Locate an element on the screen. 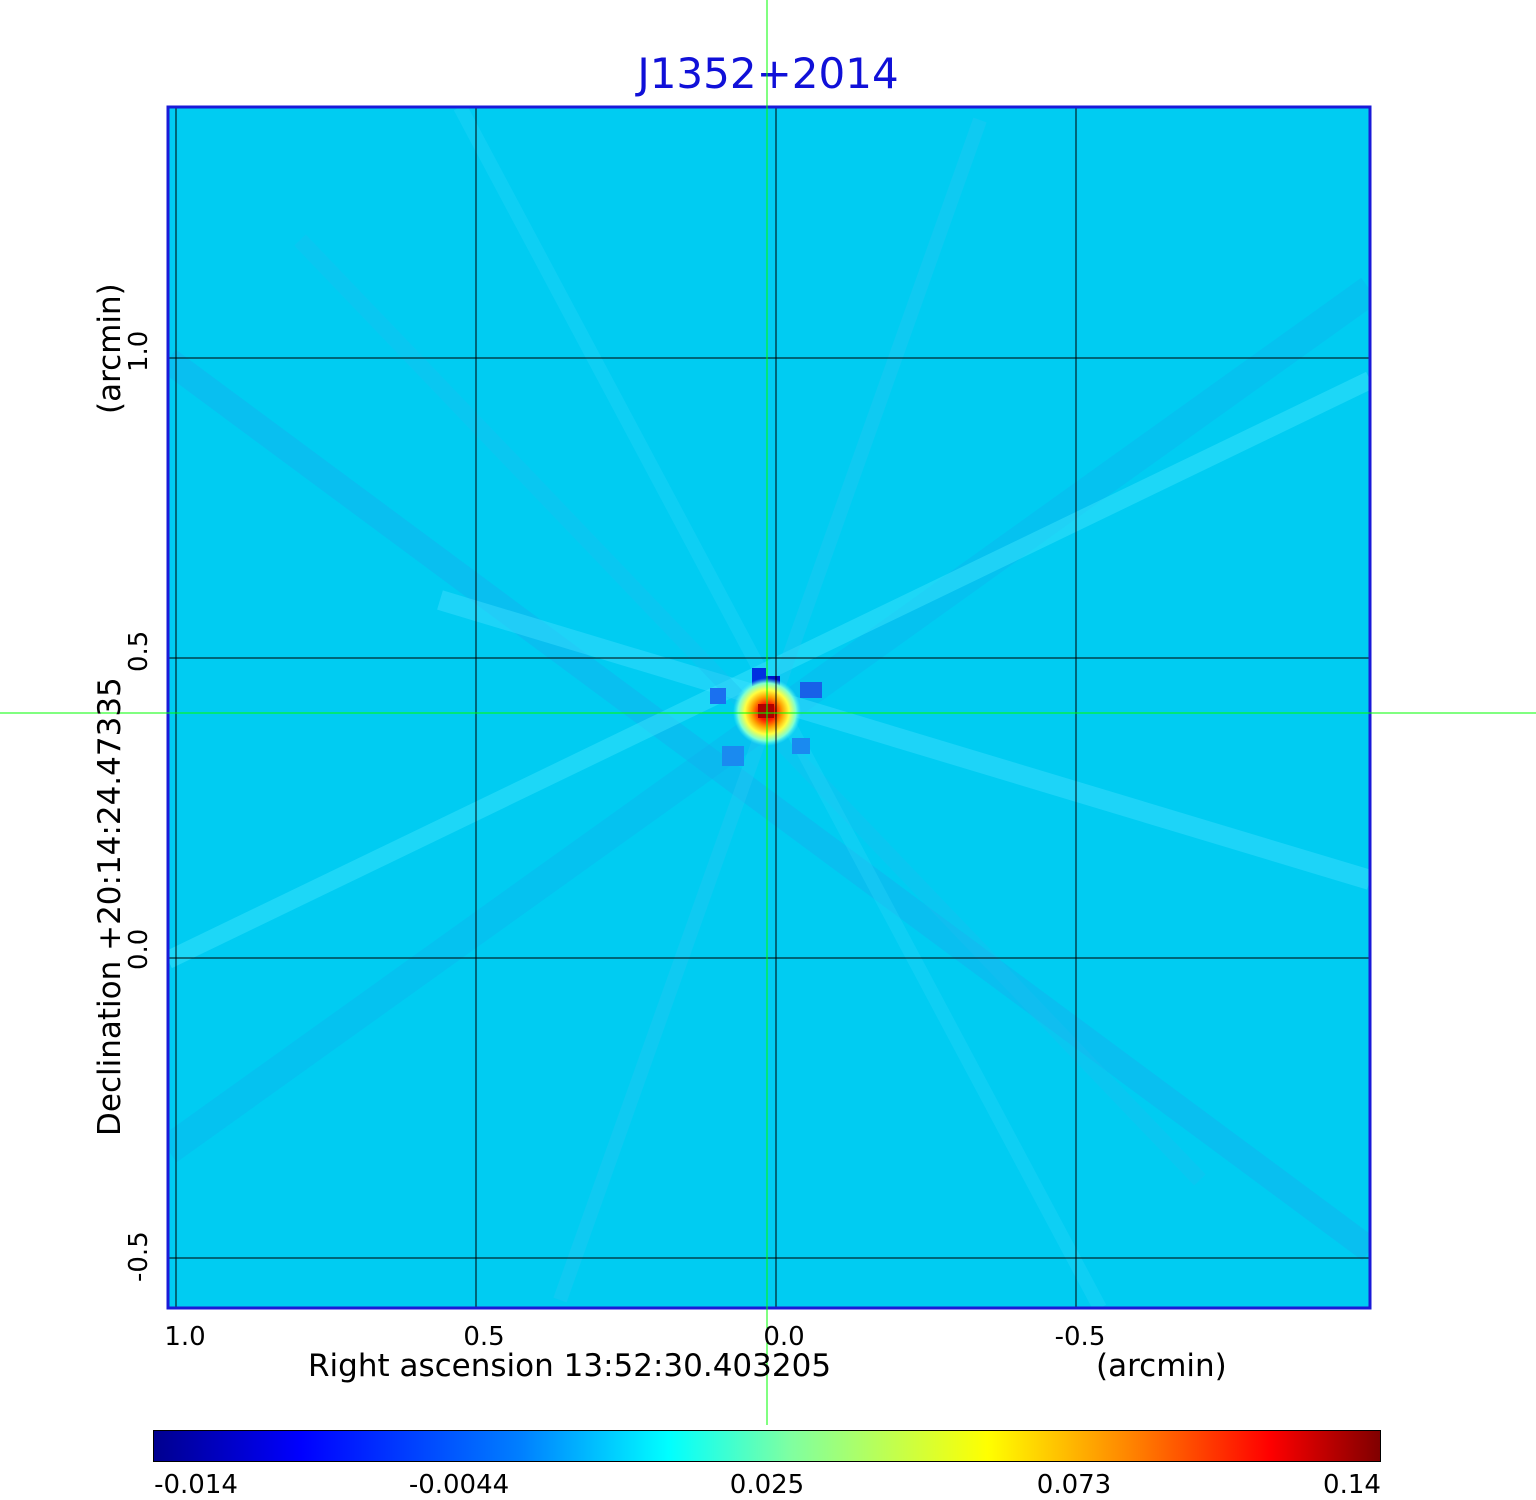 Image resolution: width=1536 pixels, height=1500 pixels. colorbar-tick-label: 0.025 is located at coordinates (767, 1485).